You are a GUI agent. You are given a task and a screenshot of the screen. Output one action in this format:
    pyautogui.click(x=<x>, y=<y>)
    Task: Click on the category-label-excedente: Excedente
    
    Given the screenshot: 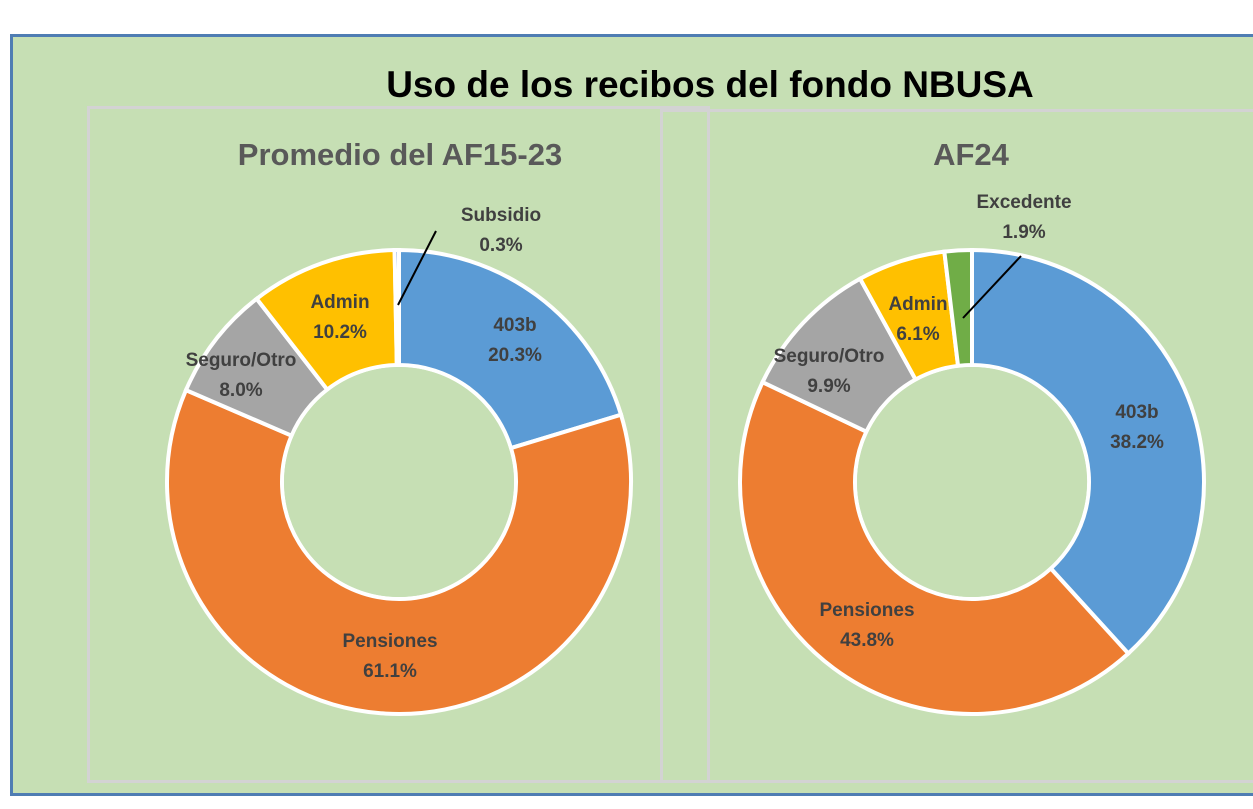 What is the action you would take?
    pyautogui.click(x=1023, y=202)
    